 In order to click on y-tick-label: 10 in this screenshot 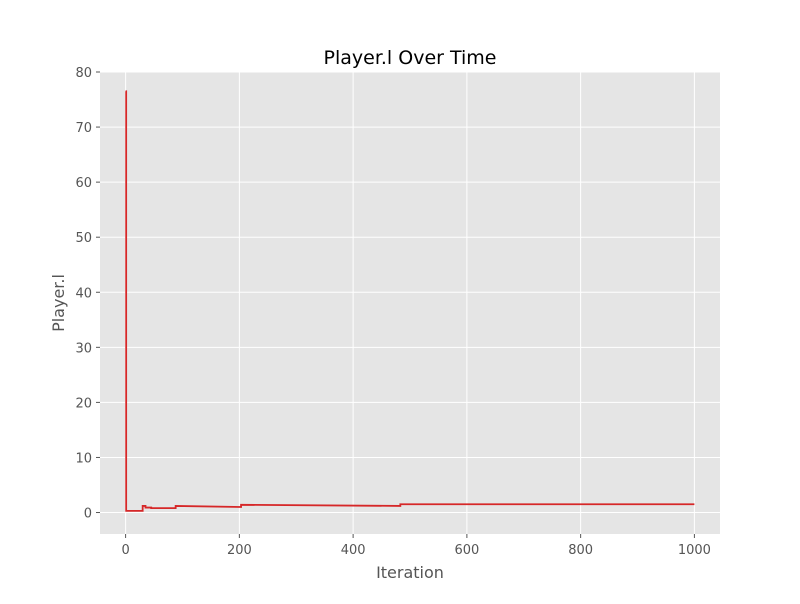, I will do `click(83, 458)`.